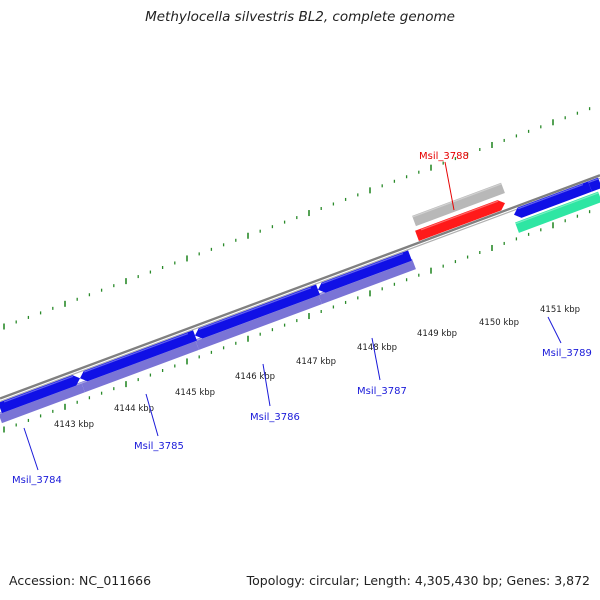 The height and width of the screenshot is (600, 600). I want to click on kbp-label: 4144 kbp, so click(134, 409).